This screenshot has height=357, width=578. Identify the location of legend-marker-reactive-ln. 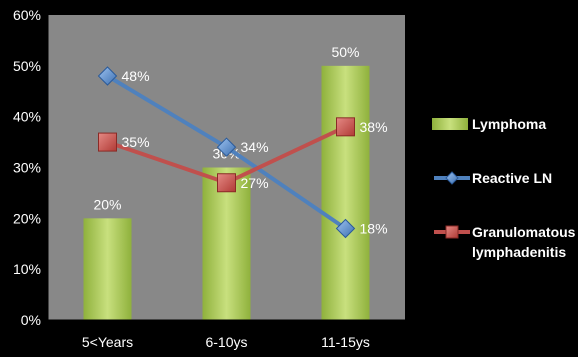
(452, 178).